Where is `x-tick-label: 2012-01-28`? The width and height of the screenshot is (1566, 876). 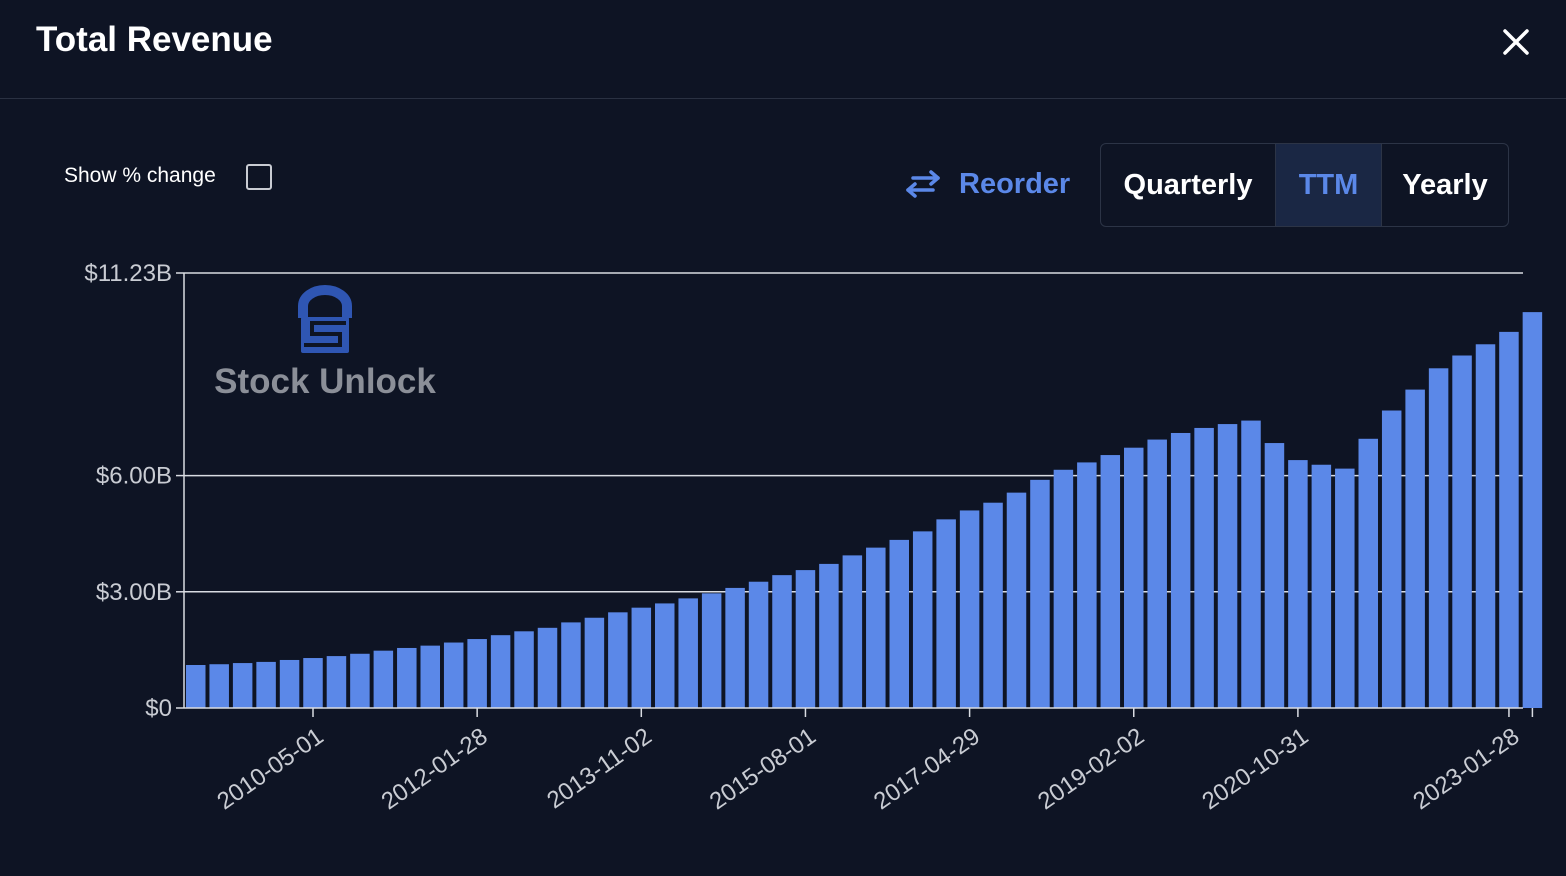 x-tick-label: 2012-01-28 is located at coordinates (435, 769).